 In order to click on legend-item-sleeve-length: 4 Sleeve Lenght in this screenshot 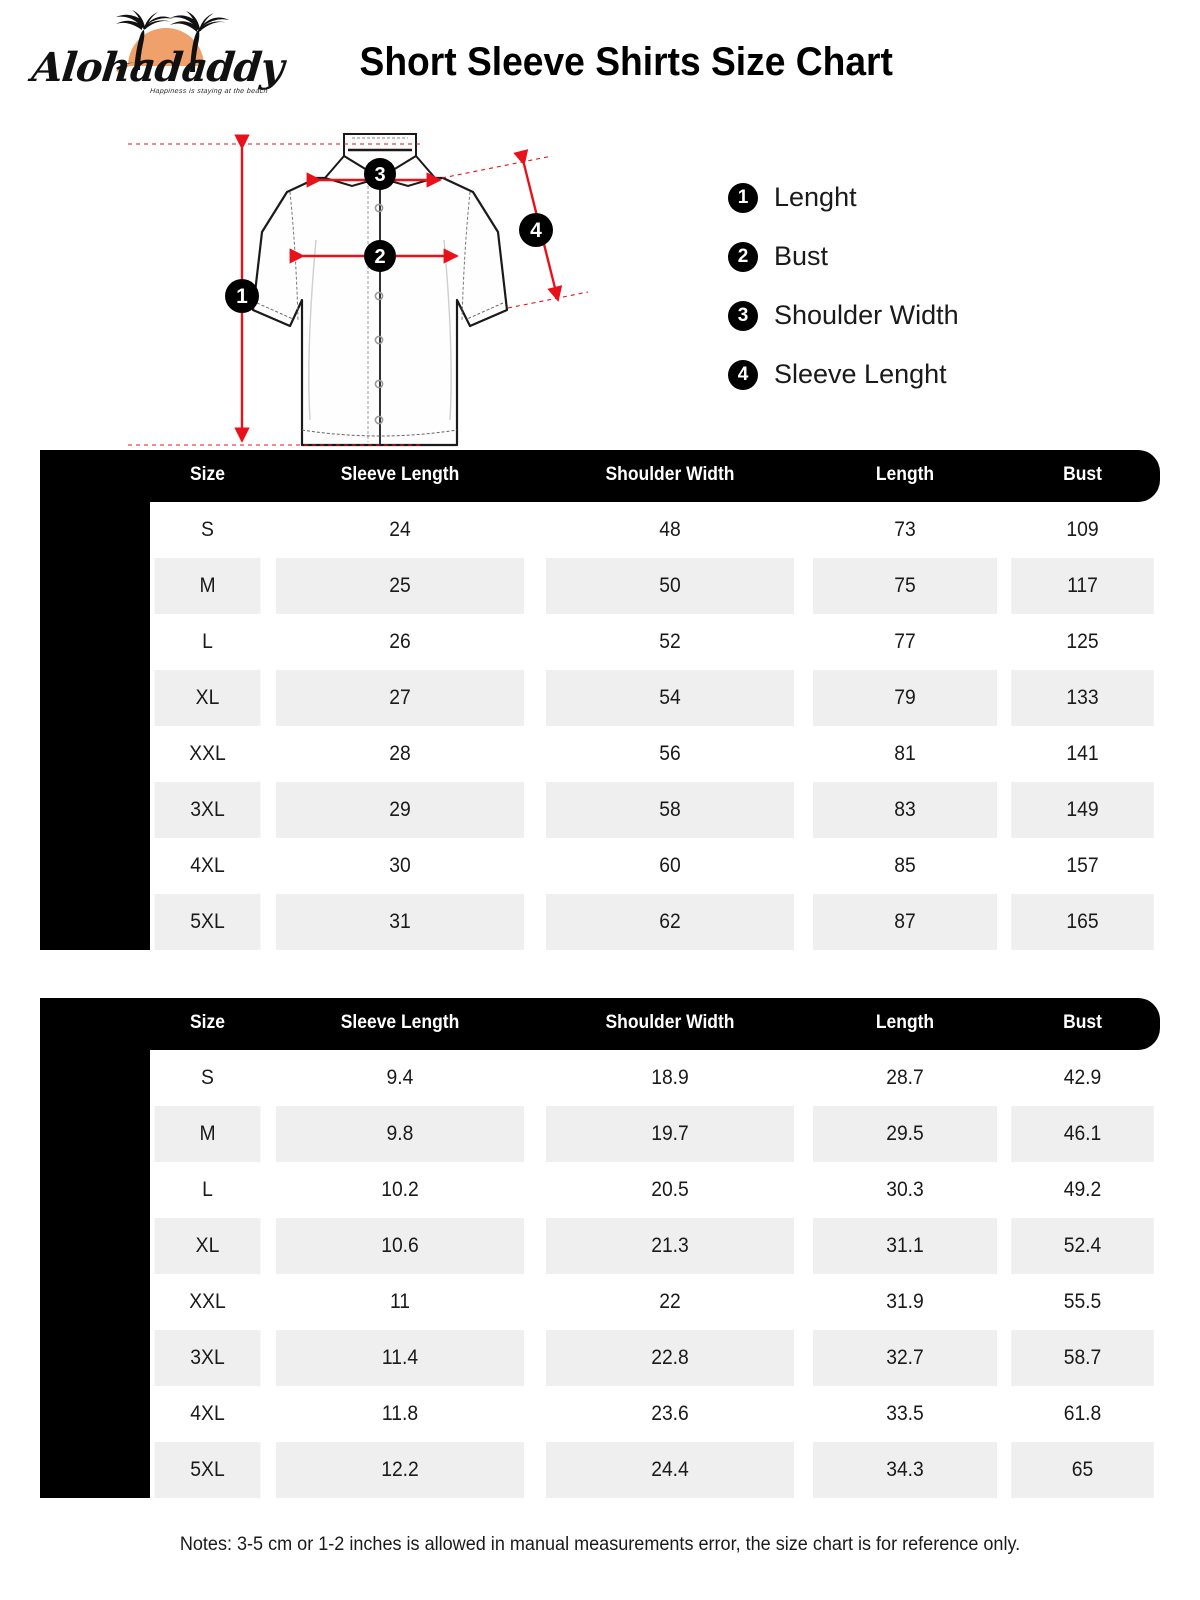, I will do `click(843, 374)`.